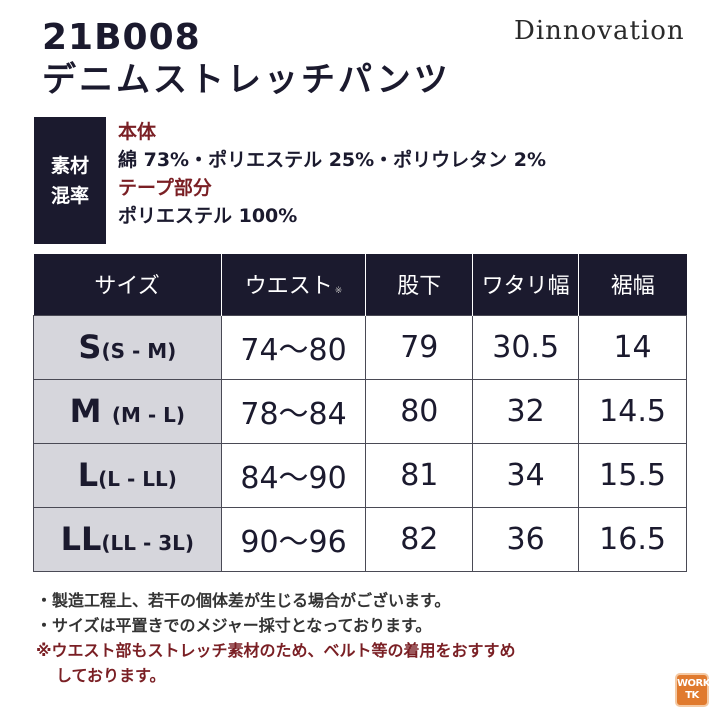 This screenshot has width=720, height=720. I want to click on note-belt-recommendation-line2: しております。, so click(111, 675).